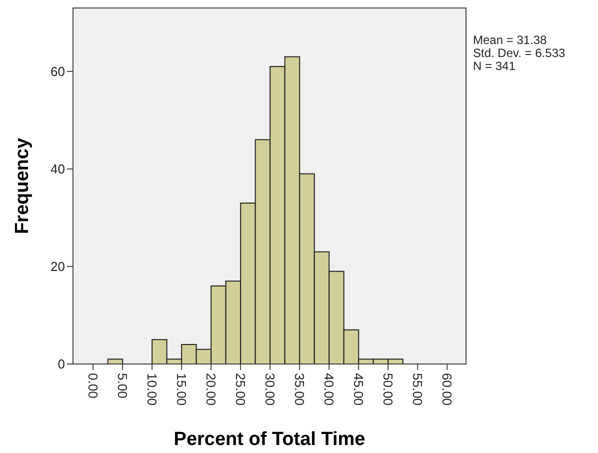 The height and width of the screenshot is (453, 598). What do you see at coordinates (510, 40) in the screenshot?
I see `text: Mean = 31.38` at bounding box center [510, 40].